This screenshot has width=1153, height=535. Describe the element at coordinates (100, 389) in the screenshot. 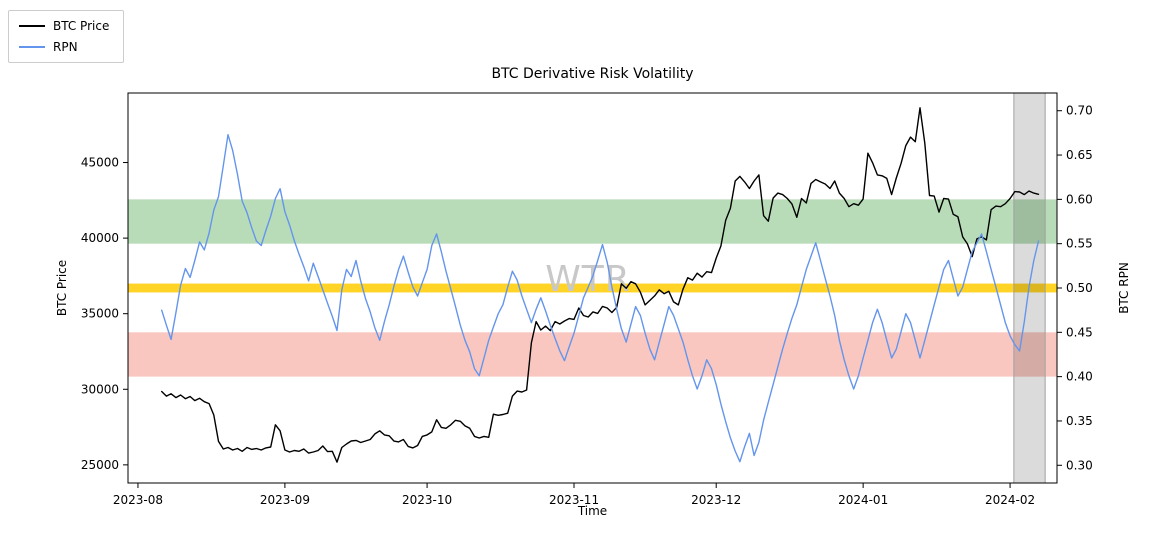

I see `price-tick-label: 30000` at that location.